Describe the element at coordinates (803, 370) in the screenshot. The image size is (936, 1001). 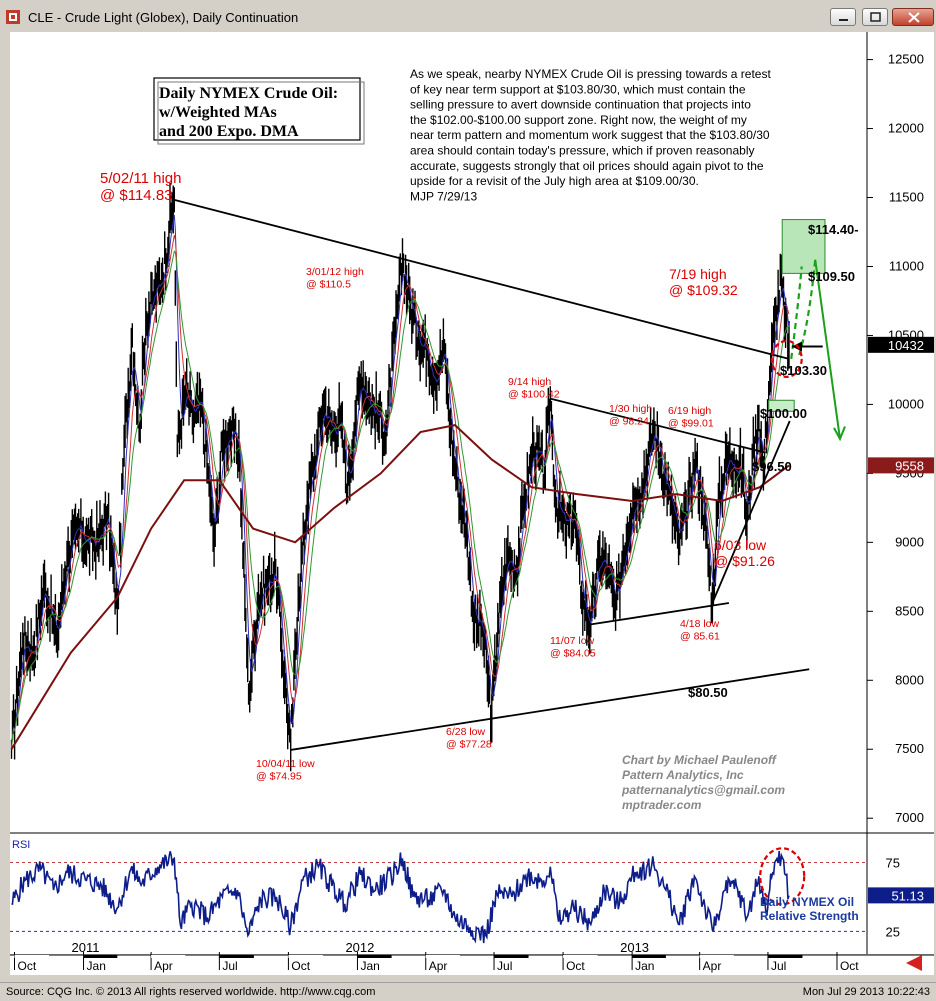
I see `level-label: $103.30` at that location.